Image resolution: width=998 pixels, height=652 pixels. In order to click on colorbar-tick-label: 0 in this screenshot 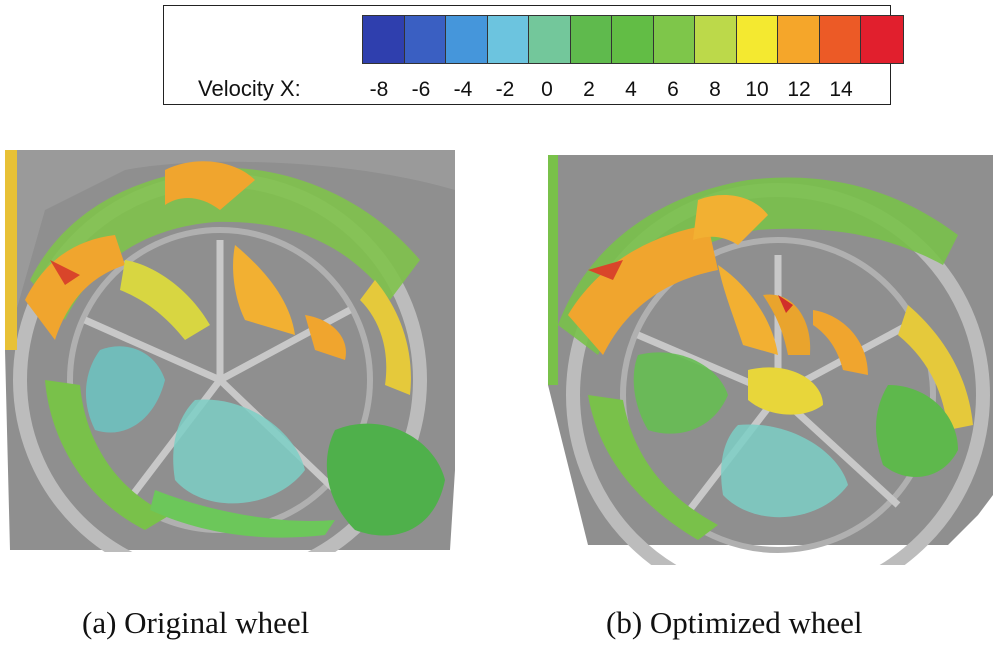, I will do `click(547, 89)`.